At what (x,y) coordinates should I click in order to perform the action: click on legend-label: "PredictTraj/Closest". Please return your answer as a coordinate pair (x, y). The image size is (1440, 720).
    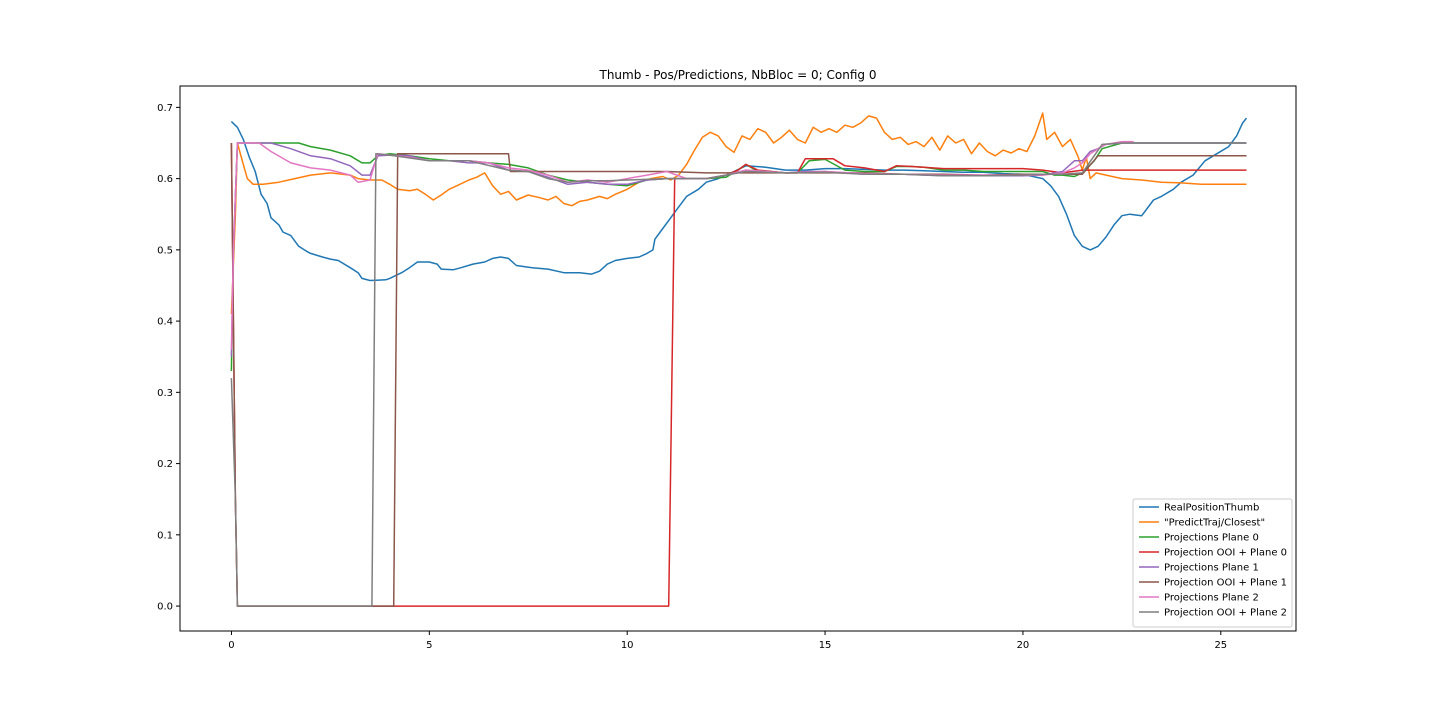
    Looking at the image, I should click on (1214, 523).